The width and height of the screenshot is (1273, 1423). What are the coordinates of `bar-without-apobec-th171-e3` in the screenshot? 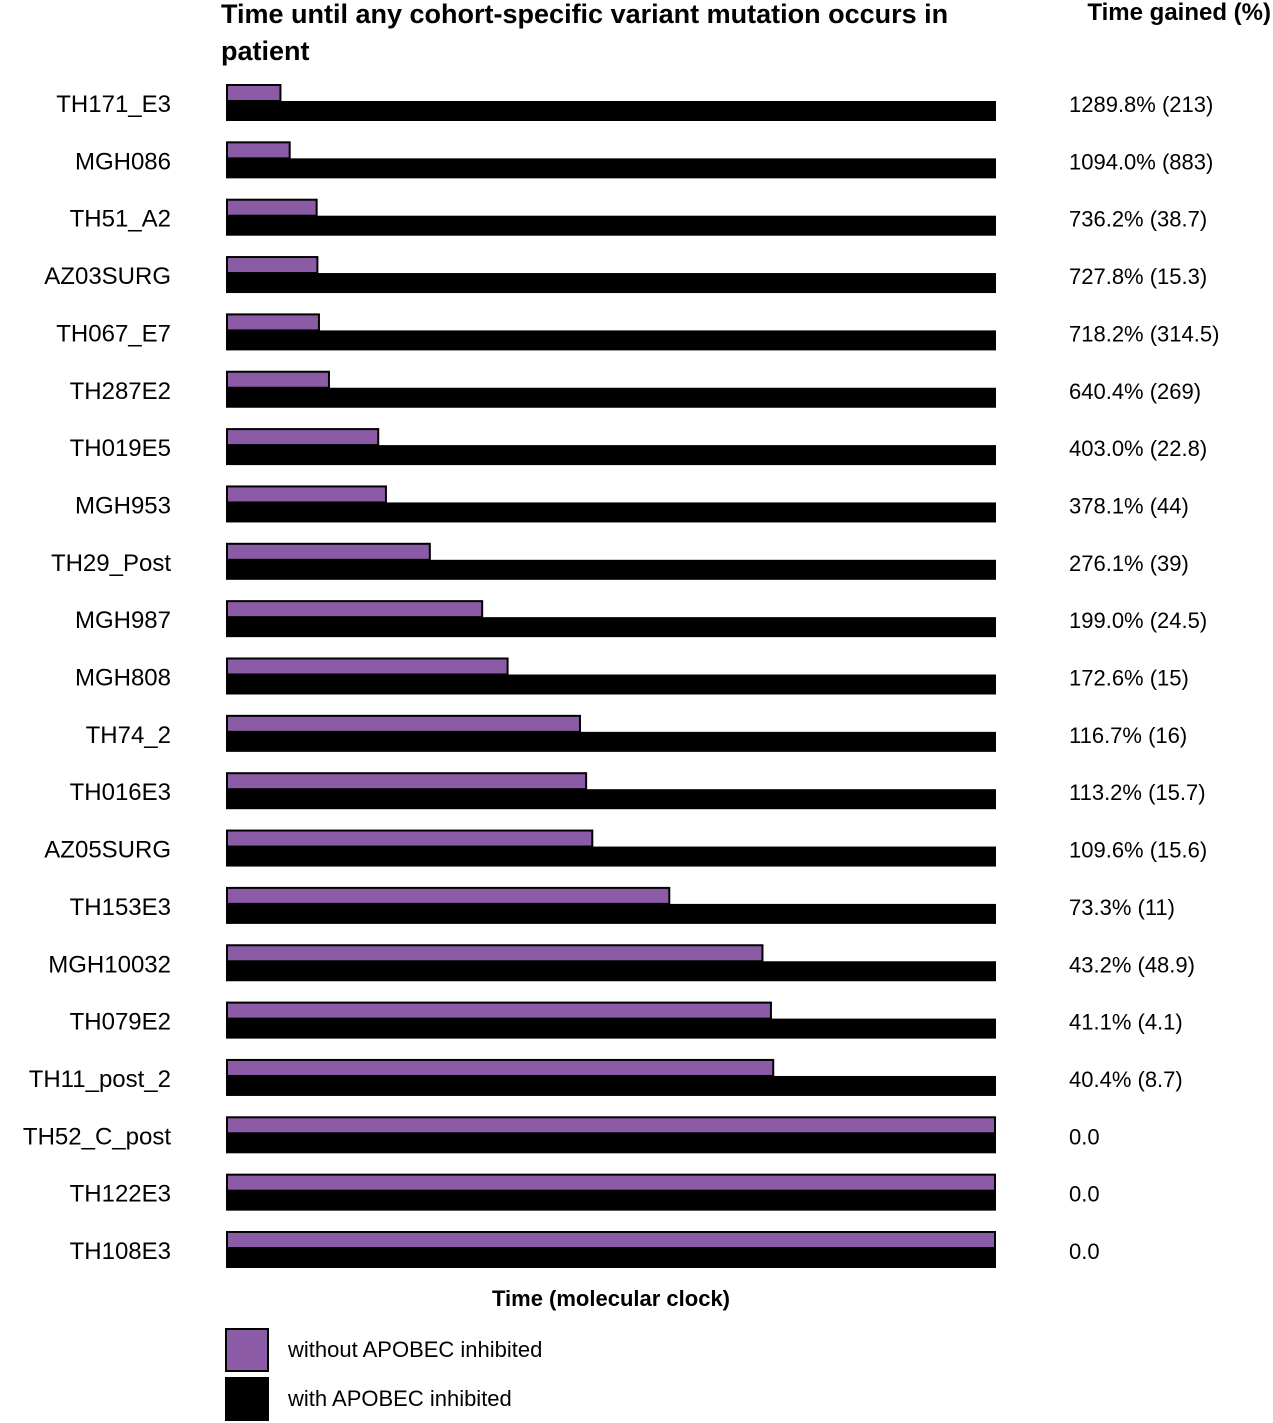 It's located at (254, 93).